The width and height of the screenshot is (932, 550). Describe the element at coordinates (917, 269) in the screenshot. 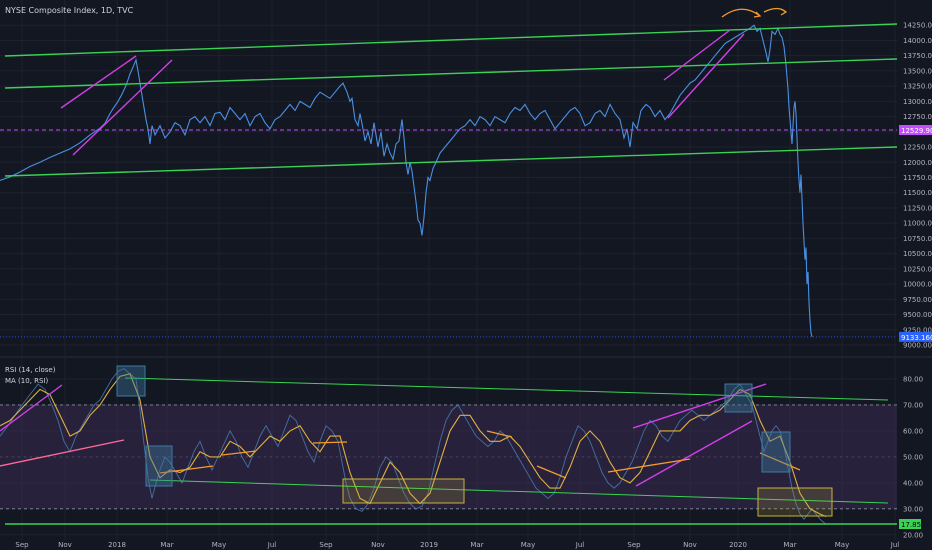

I see `price-tick-label: 10250.000` at that location.